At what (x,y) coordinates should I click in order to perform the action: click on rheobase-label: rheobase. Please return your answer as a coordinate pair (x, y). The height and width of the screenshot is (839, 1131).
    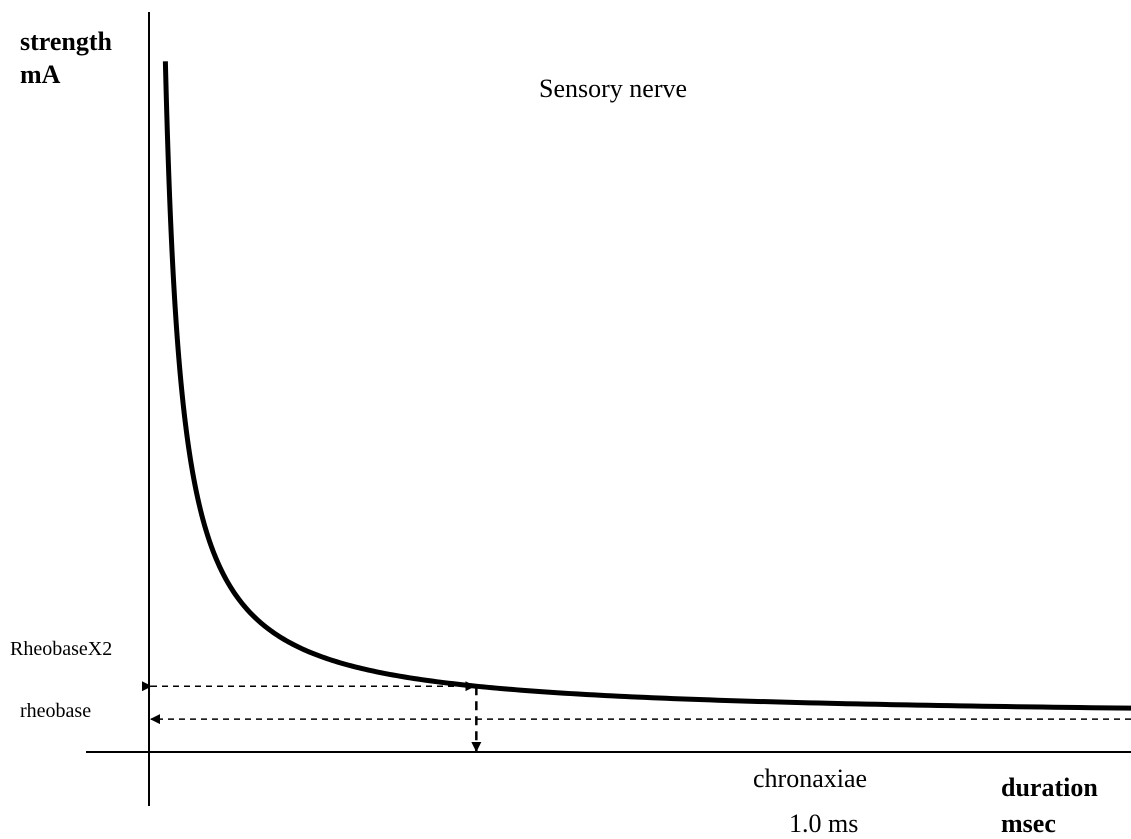
    Looking at the image, I should click on (55, 711).